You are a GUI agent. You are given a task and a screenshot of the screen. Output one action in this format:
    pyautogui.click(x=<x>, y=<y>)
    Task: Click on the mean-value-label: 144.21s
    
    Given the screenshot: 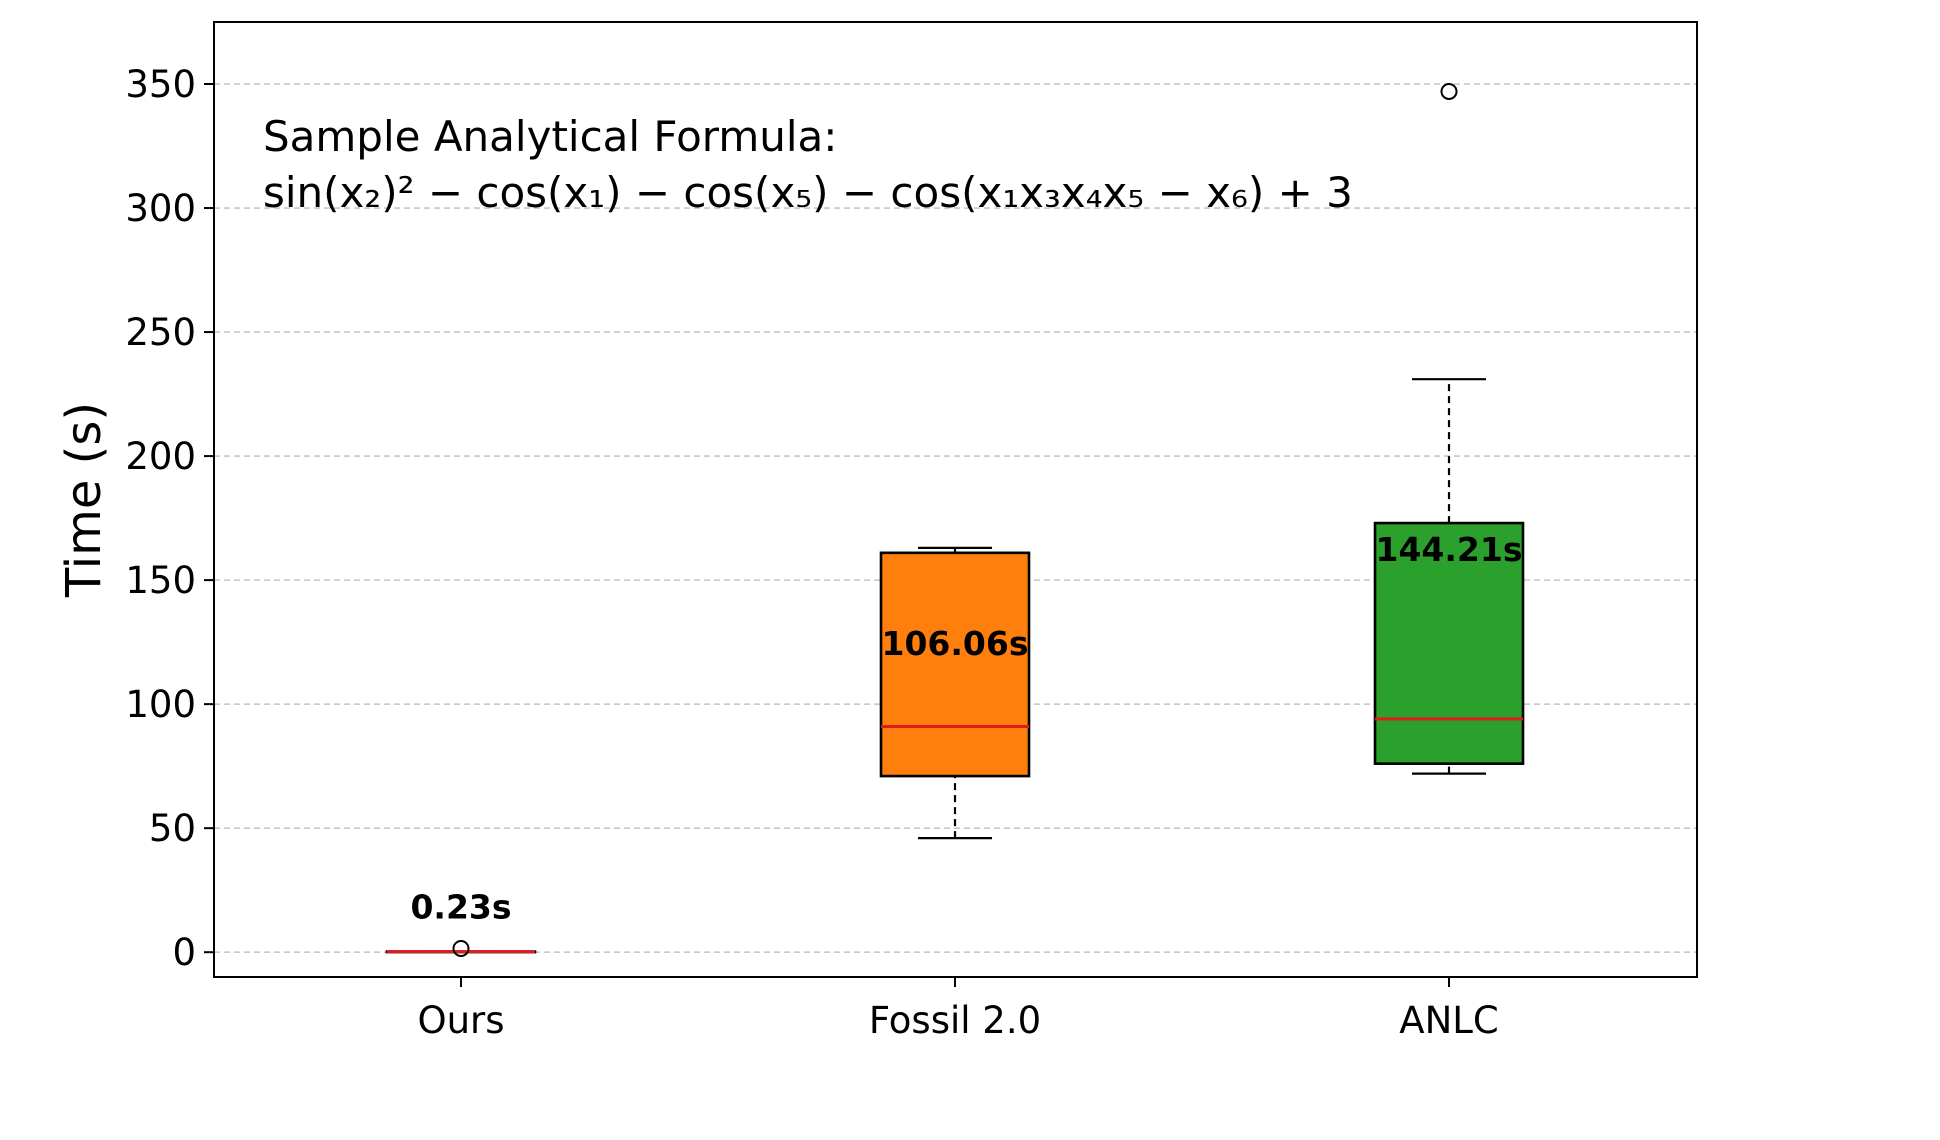 What is the action you would take?
    pyautogui.click(x=1449, y=549)
    